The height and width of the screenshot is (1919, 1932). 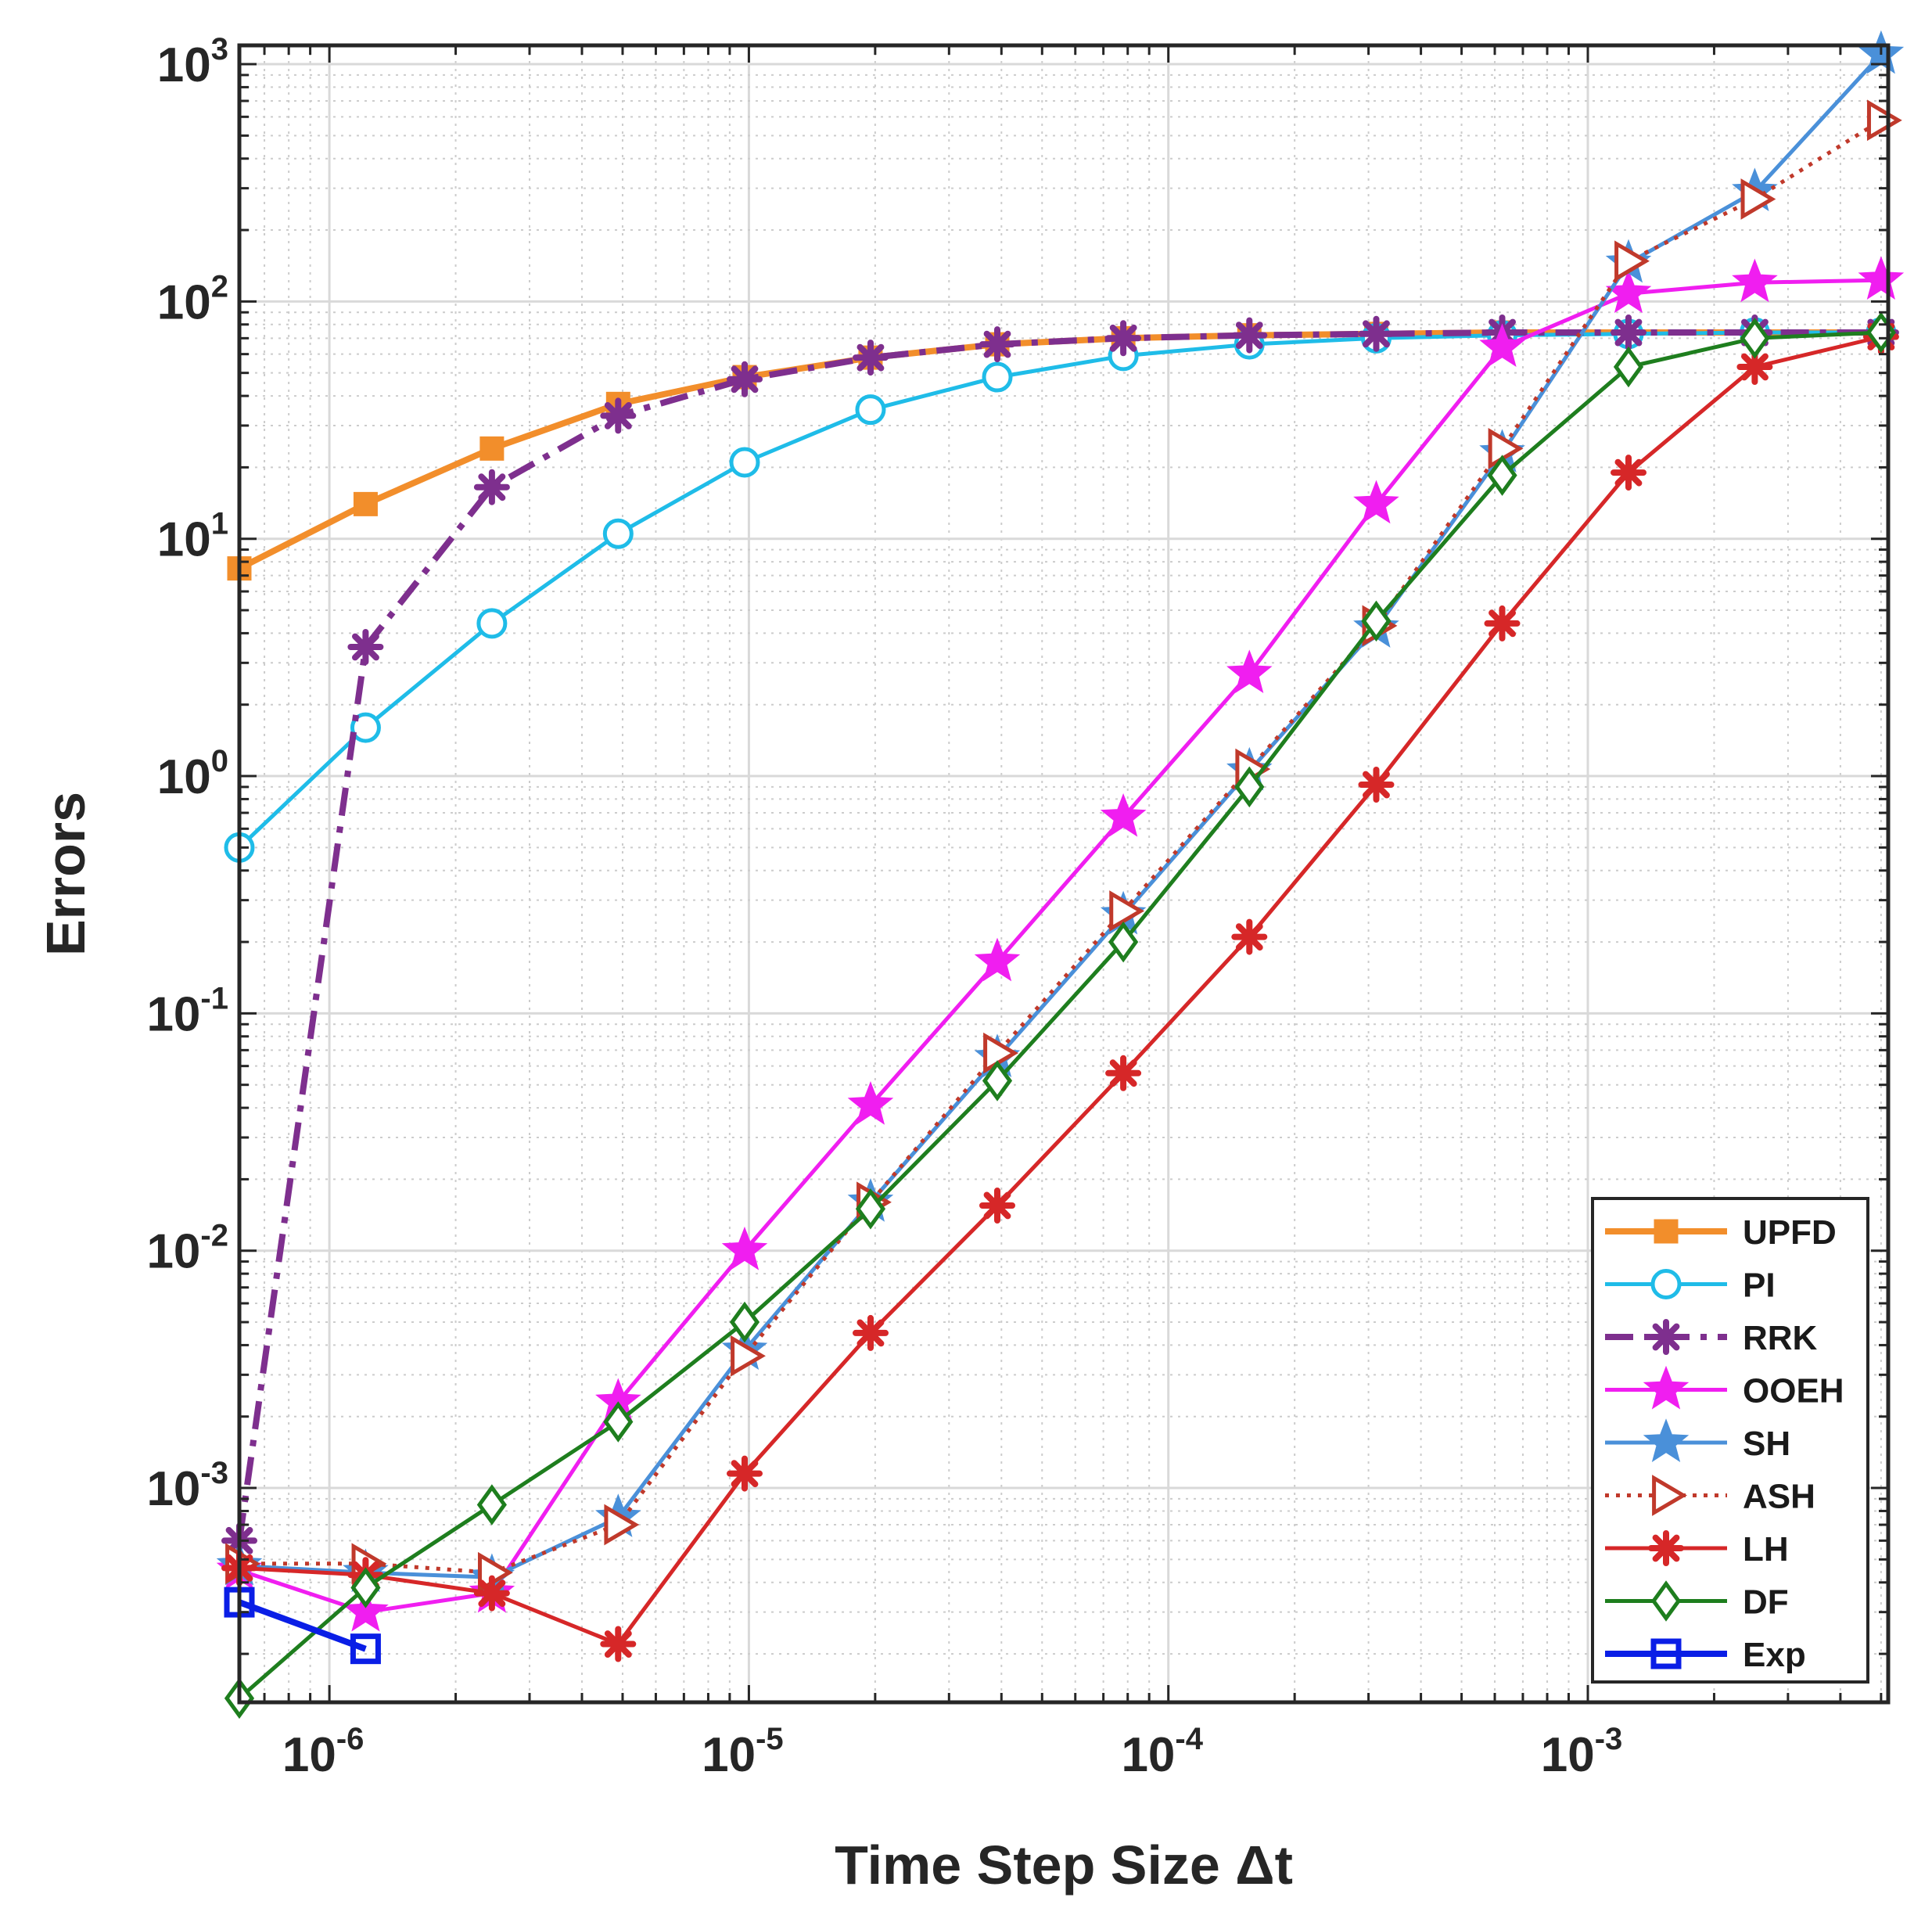 I want to click on x-axis-title: Time Step Size Δt, so click(x=1064, y=1865).